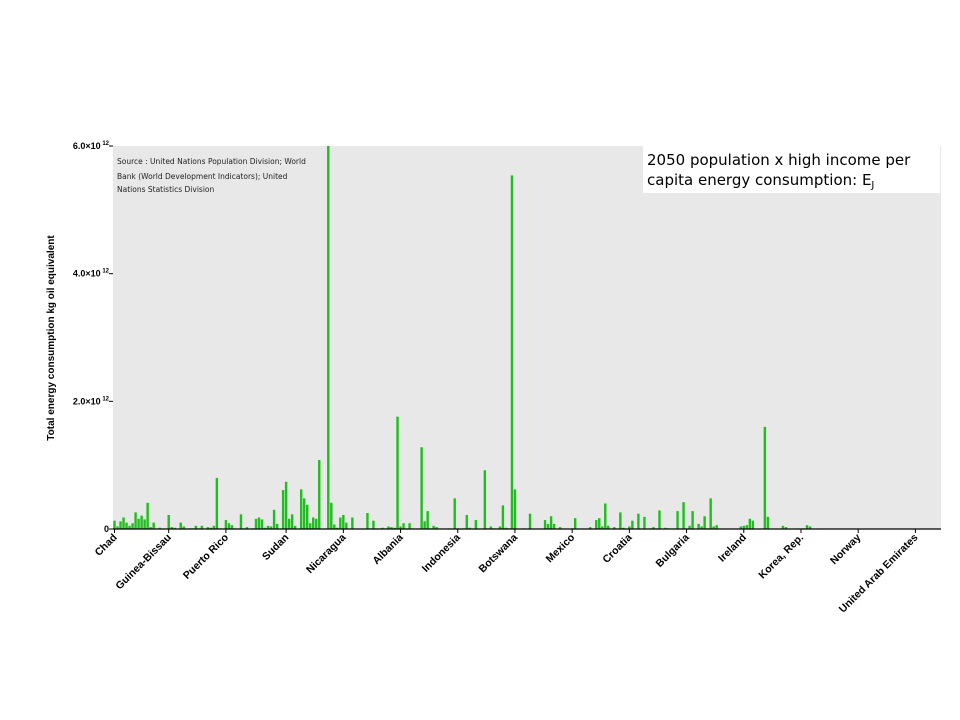  What do you see at coordinates (91, 146) in the screenshot?
I see `y-tick-label: 6.0×10 12` at bounding box center [91, 146].